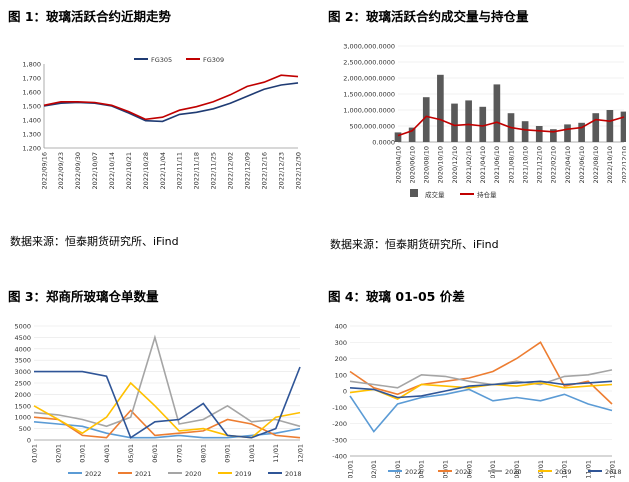  Describe the element at coordinates (31, 135) in the screenshot. I see `y-tick-label: 1,300` at that location.